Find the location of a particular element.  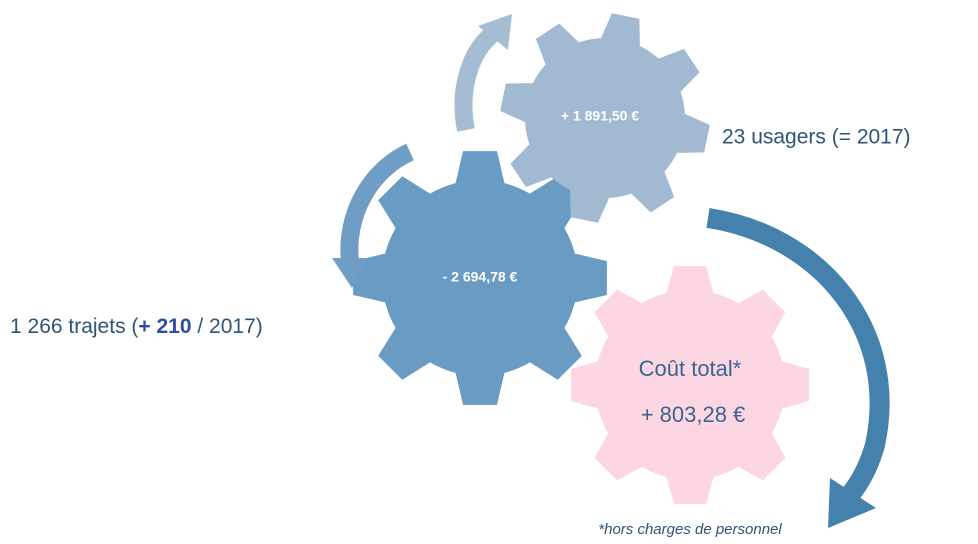

gear-label: + 1 891,50 € is located at coordinates (600, 116).